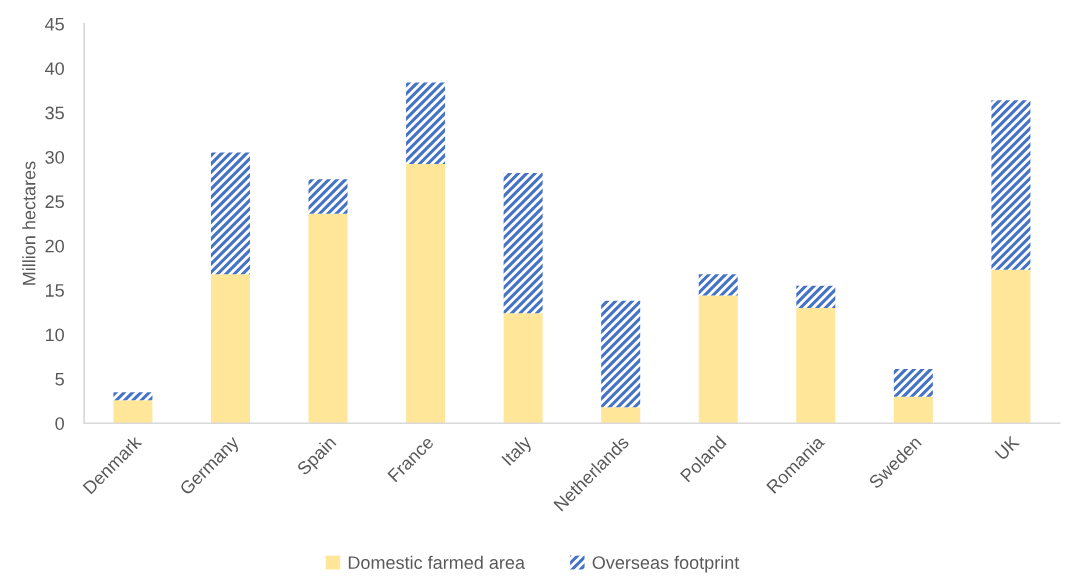  What do you see at coordinates (666, 564) in the screenshot?
I see `legend-label: Overseas footprint` at bounding box center [666, 564].